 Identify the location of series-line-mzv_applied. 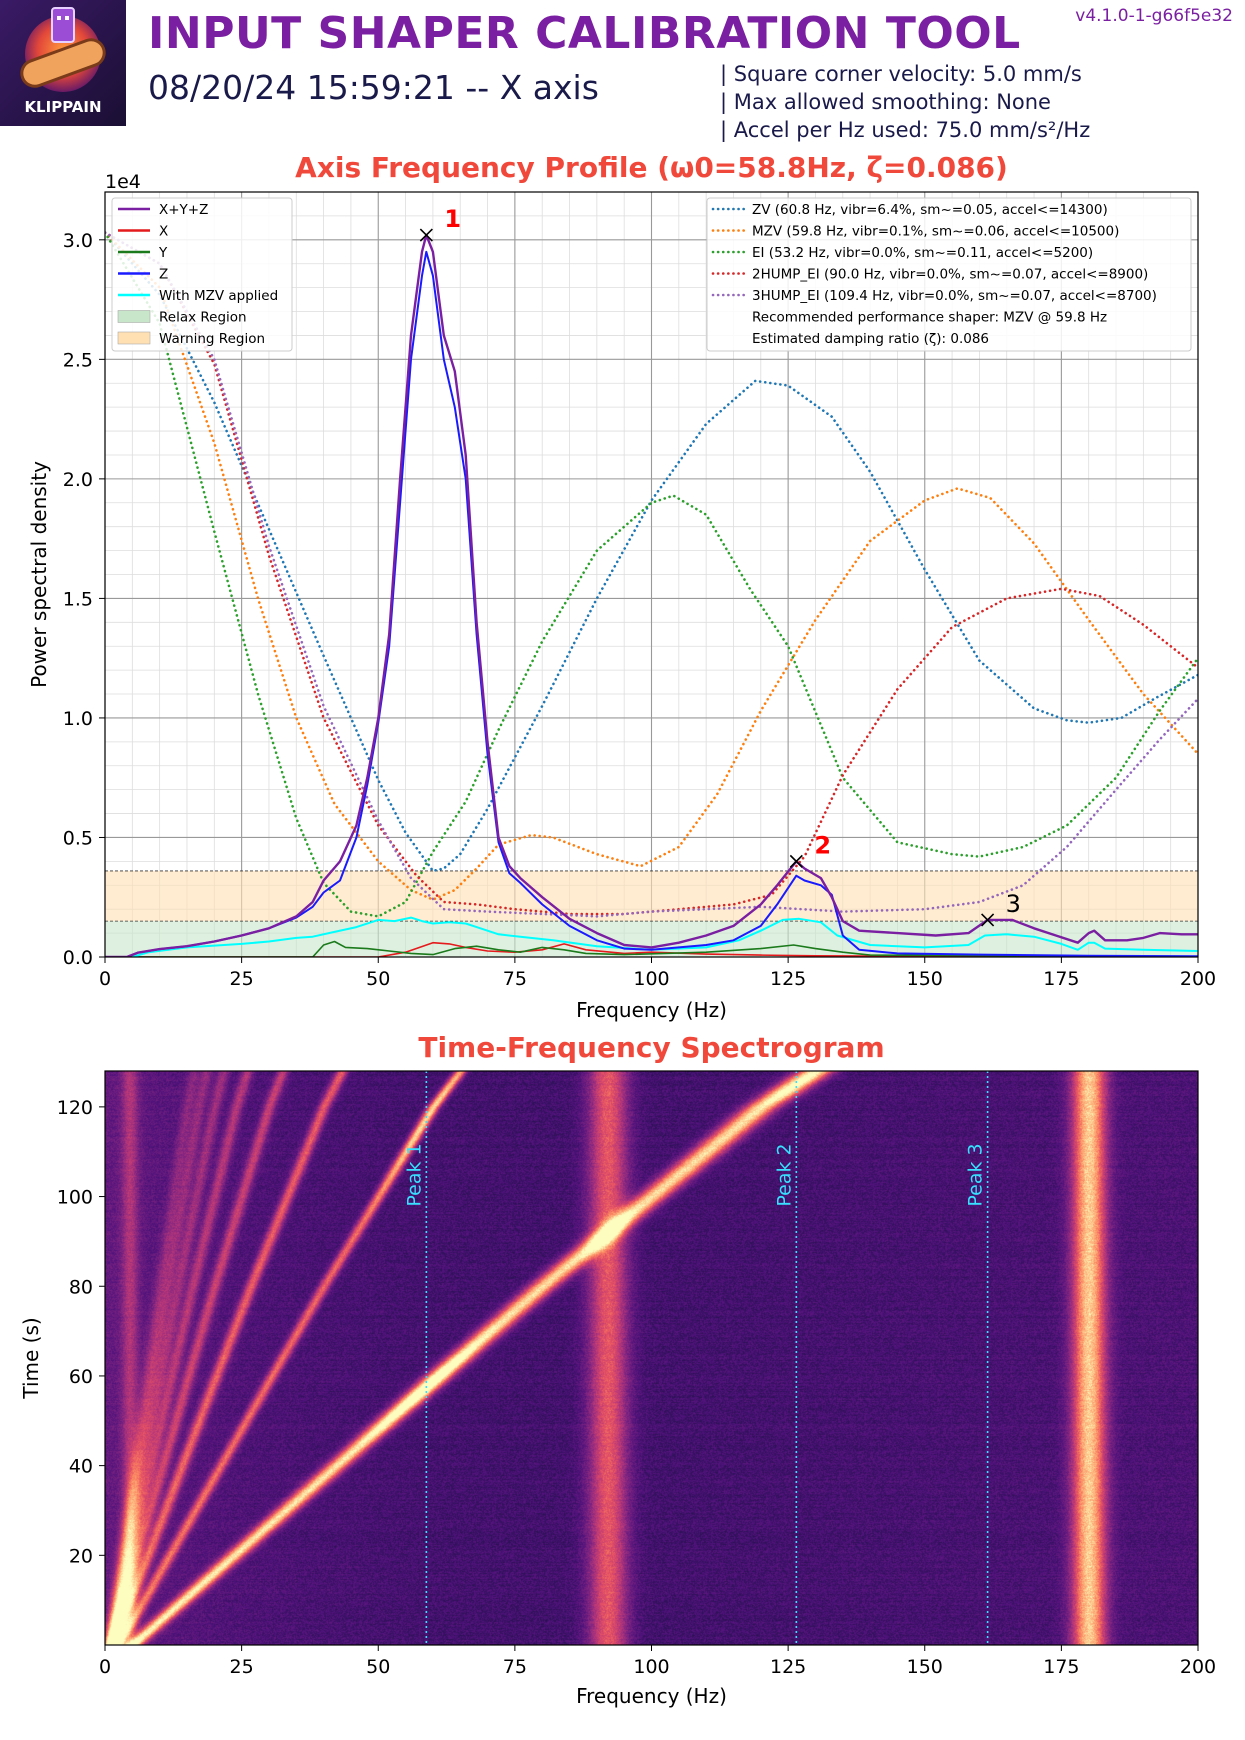
(651, 936).